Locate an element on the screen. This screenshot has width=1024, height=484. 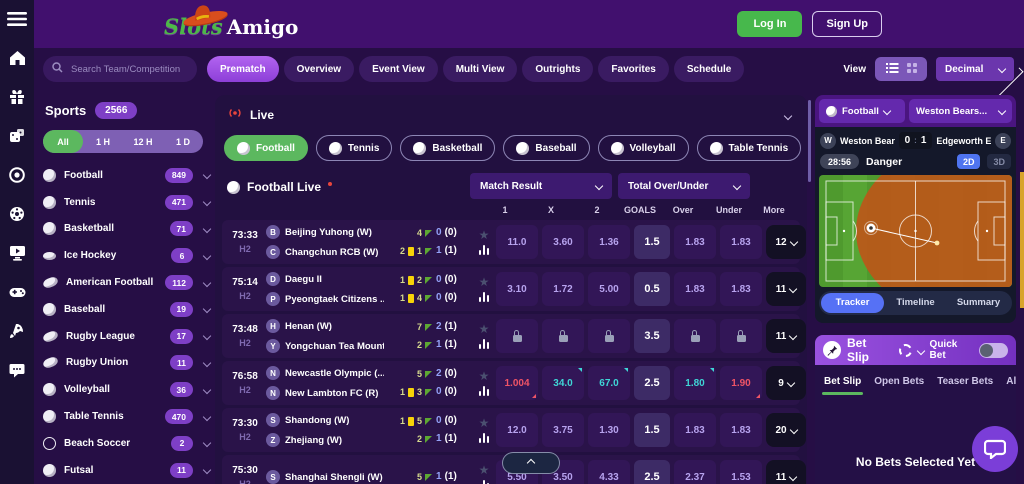
brand-logo: Slots Amigo is located at coordinates (231, 22).